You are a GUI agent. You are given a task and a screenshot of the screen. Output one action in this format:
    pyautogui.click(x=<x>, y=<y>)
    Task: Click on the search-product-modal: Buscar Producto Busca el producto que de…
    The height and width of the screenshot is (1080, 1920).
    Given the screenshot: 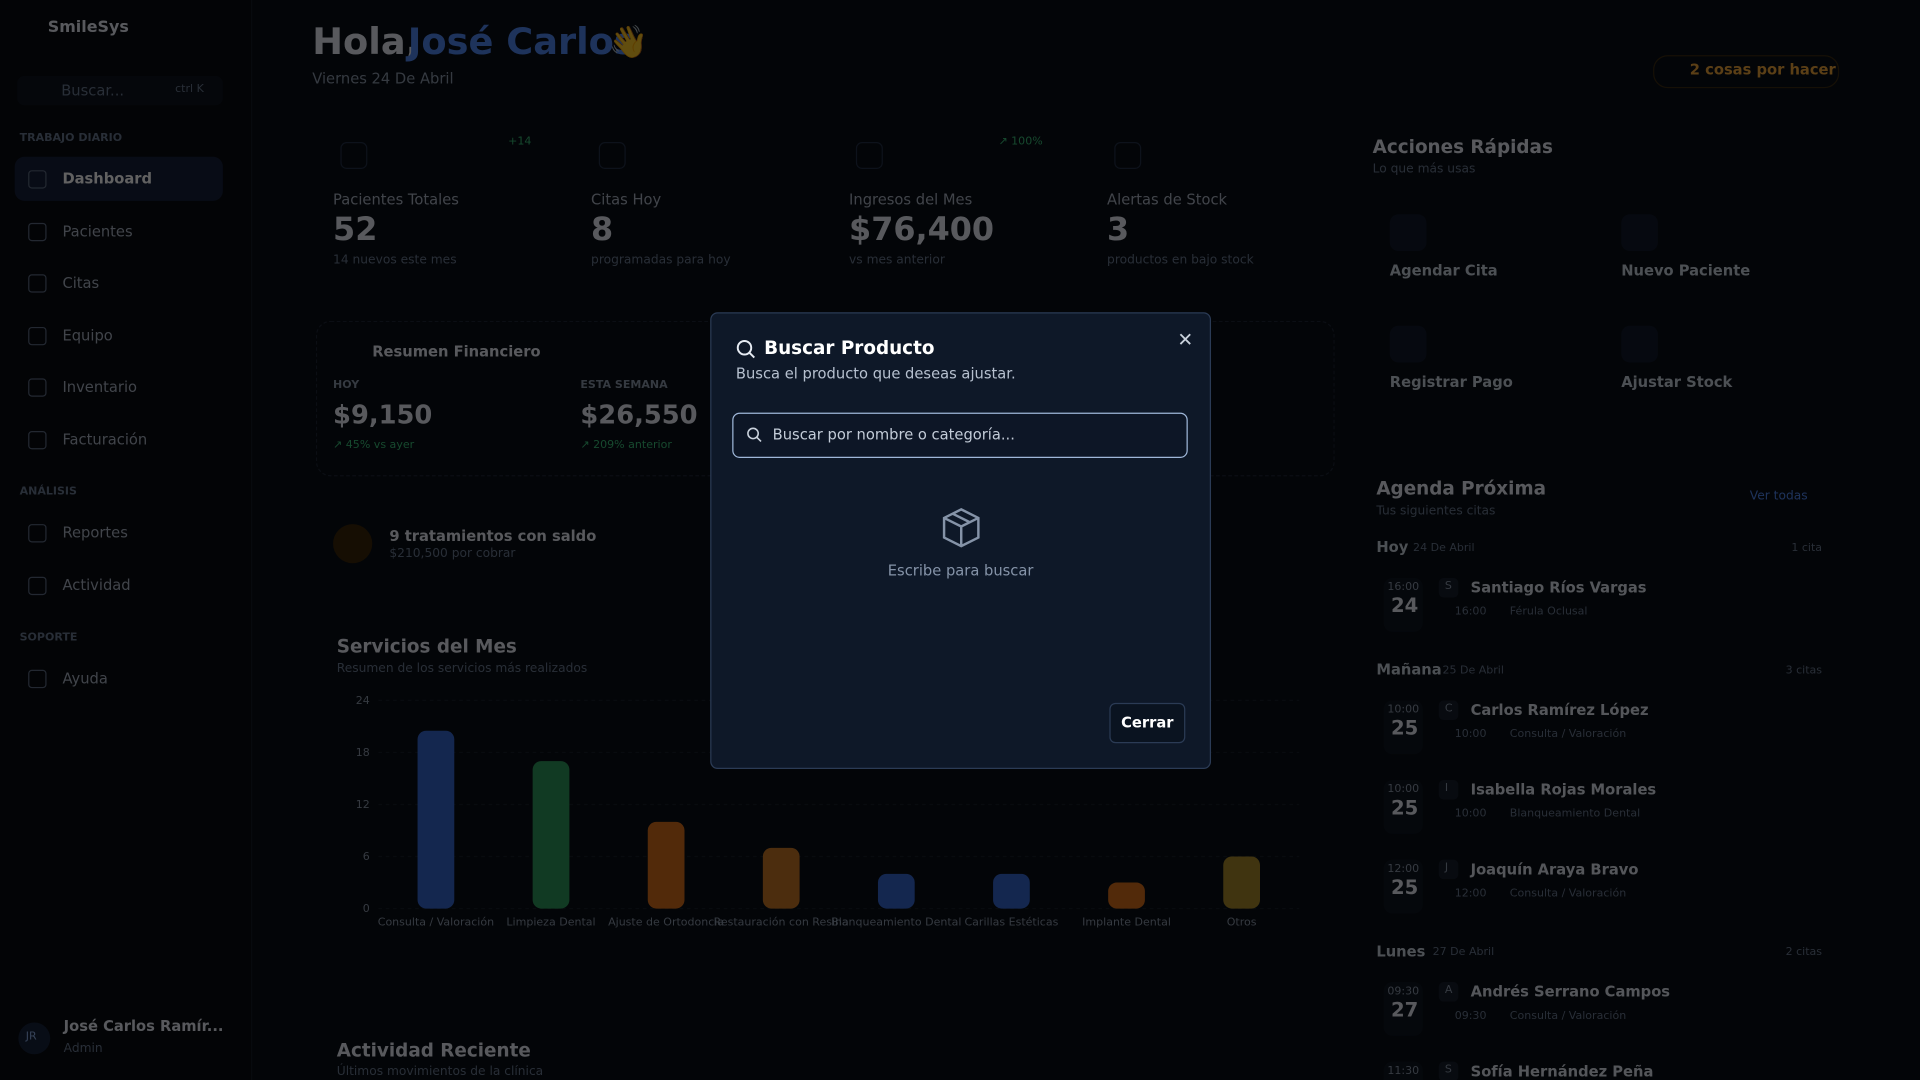 What is the action you would take?
    pyautogui.click(x=961, y=540)
    